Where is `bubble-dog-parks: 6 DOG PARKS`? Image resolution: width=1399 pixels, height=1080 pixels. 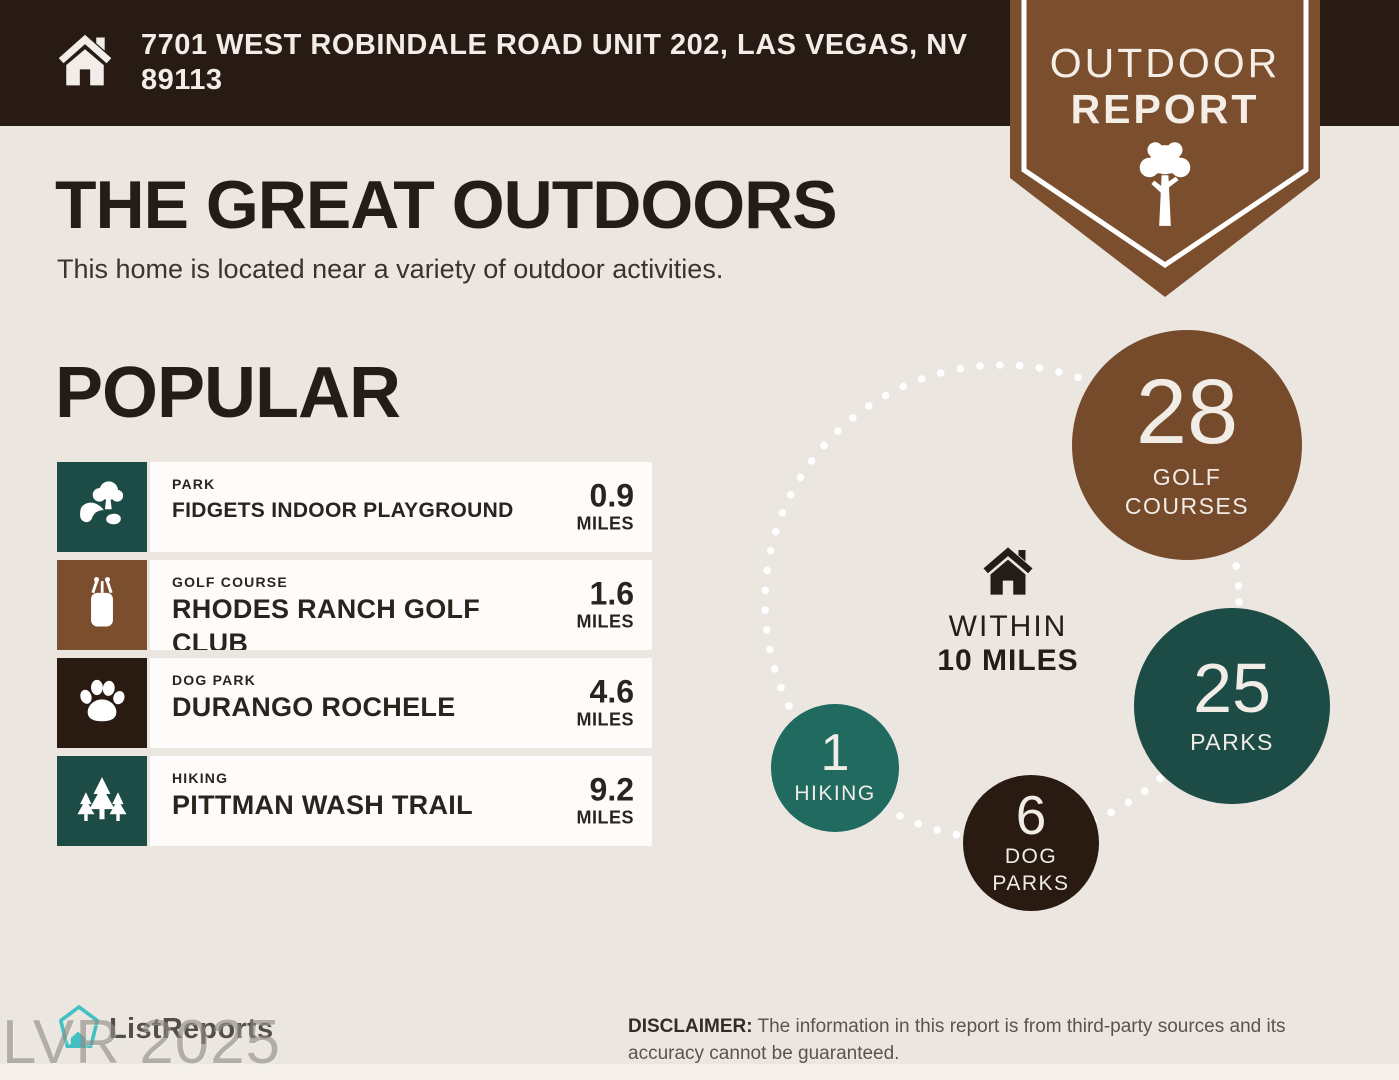
bubble-dog-parks: 6 DOG PARKS is located at coordinates (1031, 843).